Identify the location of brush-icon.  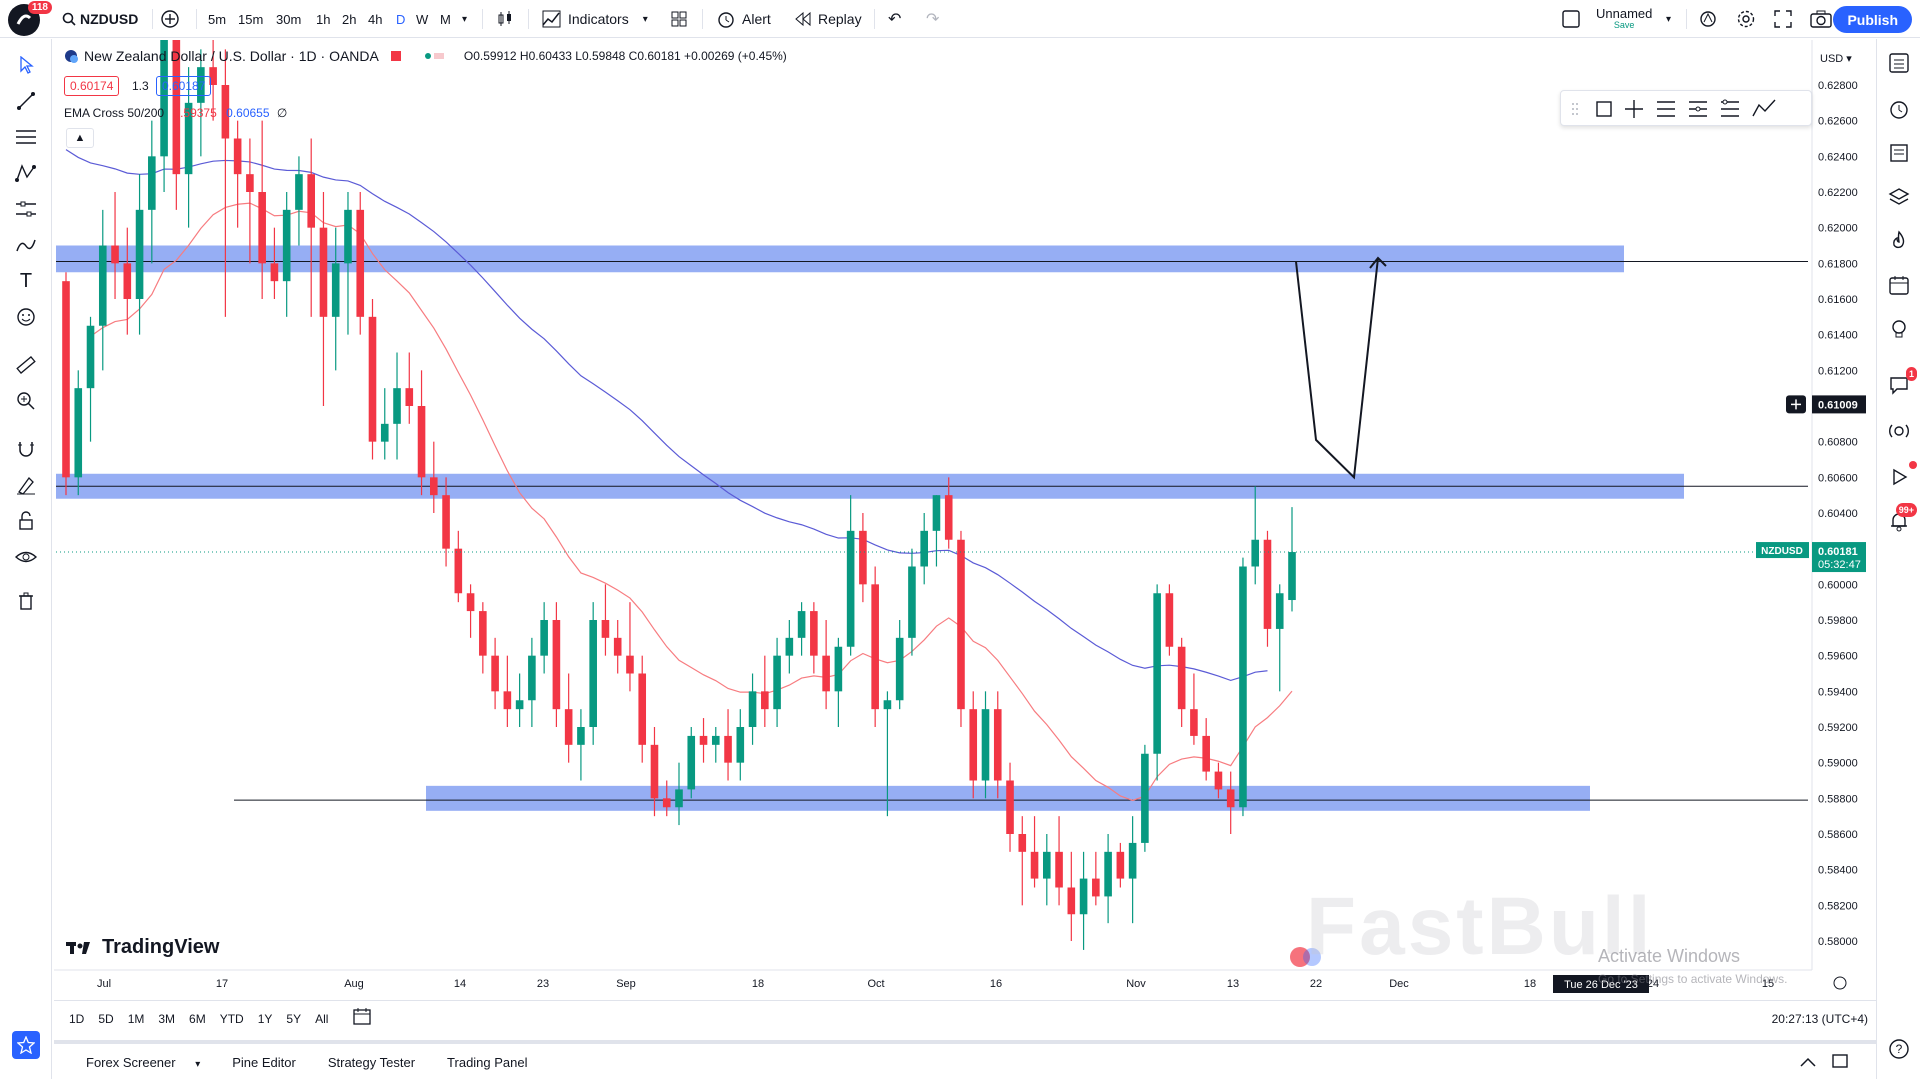
(26, 245).